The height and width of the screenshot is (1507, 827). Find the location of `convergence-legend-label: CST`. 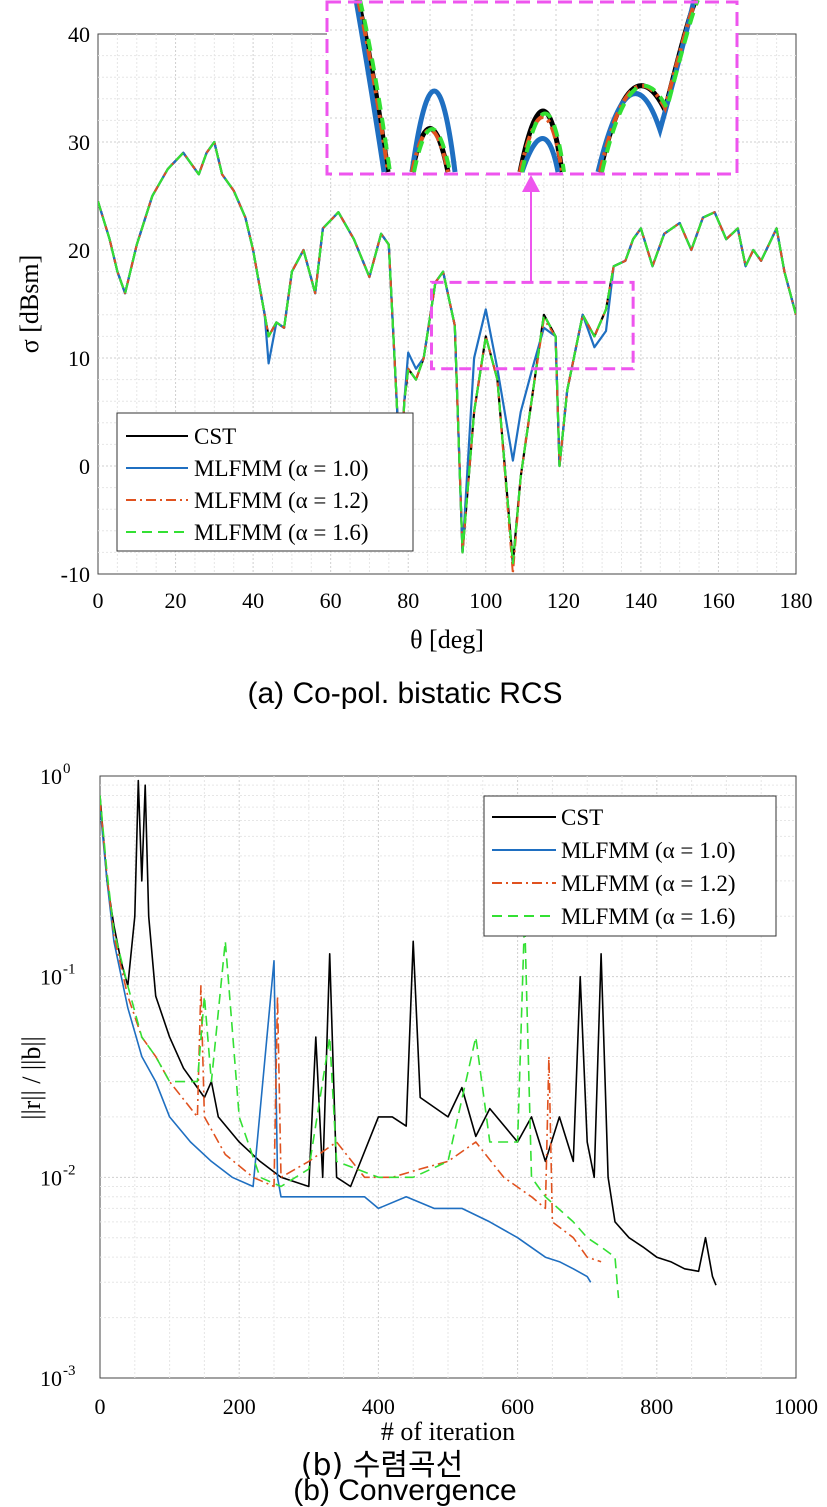

convergence-legend-label: CST is located at coordinates (582, 817).